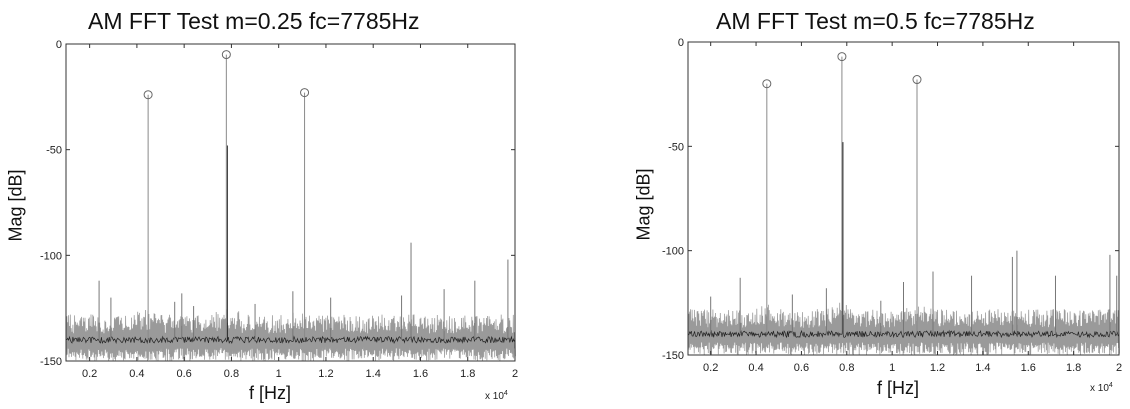 Image resolution: width=1130 pixels, height=409 pixels. What do you see at coordinates (875, 21) in the screenshot?
I see `chart-title: AM FFT Test m=0.5 fc=7785Hz` at bounding box center [875, 21].